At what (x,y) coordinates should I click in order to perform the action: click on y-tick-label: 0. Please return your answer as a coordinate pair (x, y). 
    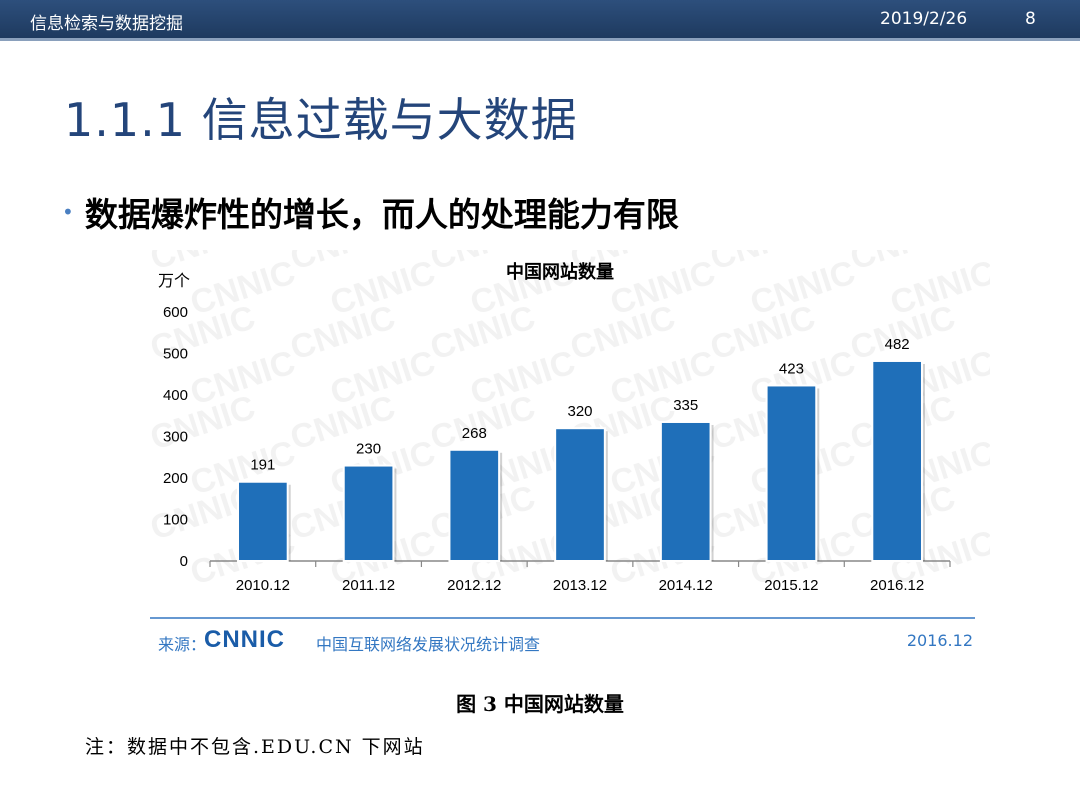
    Looking at the image, I should click on (184, 561).